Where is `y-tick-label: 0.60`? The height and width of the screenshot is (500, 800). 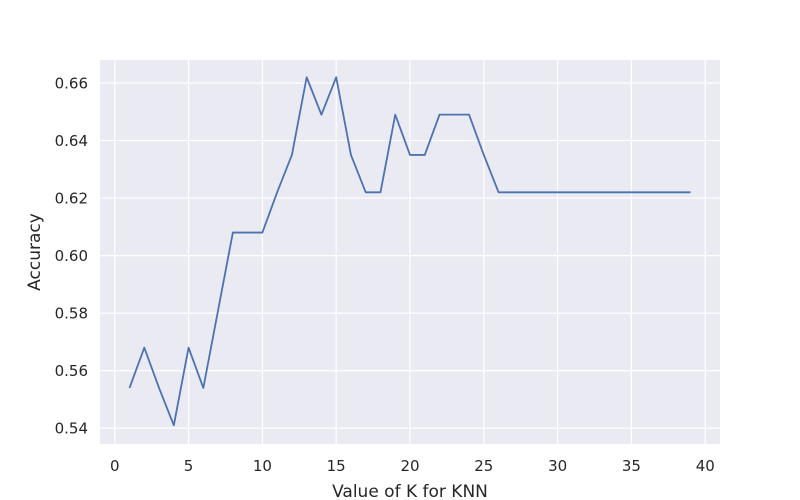 y-tick-label: 0.60 is located at coordinates (71, 256).